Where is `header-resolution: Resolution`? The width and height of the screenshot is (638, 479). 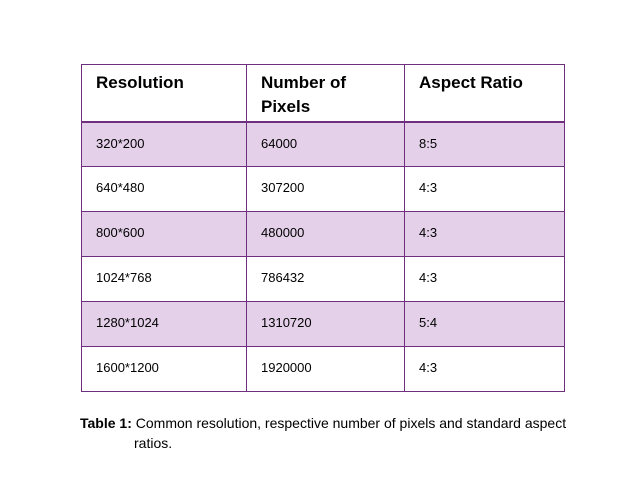 header-resolution: Resolution is located at coordinates (164, 93).